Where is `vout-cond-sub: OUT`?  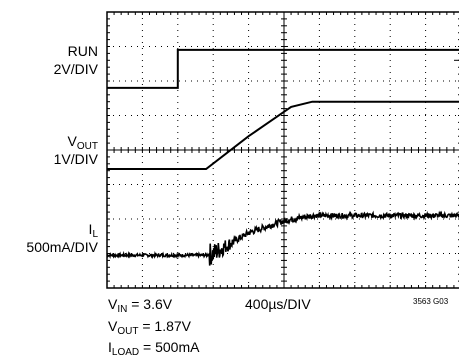
vout-cond-sub: OUT is located at coordinates (128, 331).